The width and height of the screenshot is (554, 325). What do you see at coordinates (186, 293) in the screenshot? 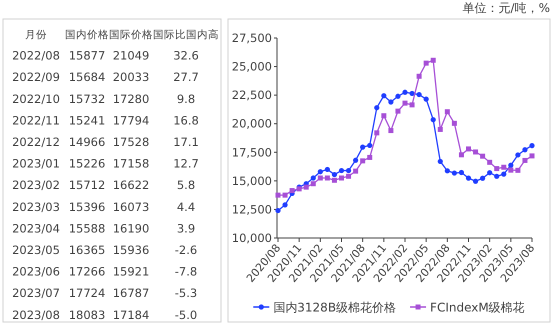
I see `text: -5.3` at bounding box center [186, 293].